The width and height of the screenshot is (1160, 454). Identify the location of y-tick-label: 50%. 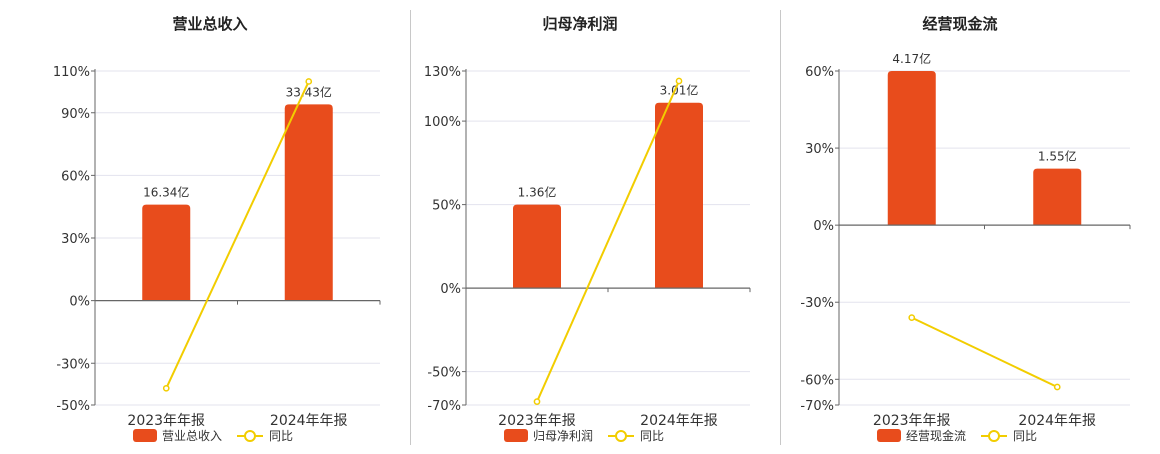
(446, 206).